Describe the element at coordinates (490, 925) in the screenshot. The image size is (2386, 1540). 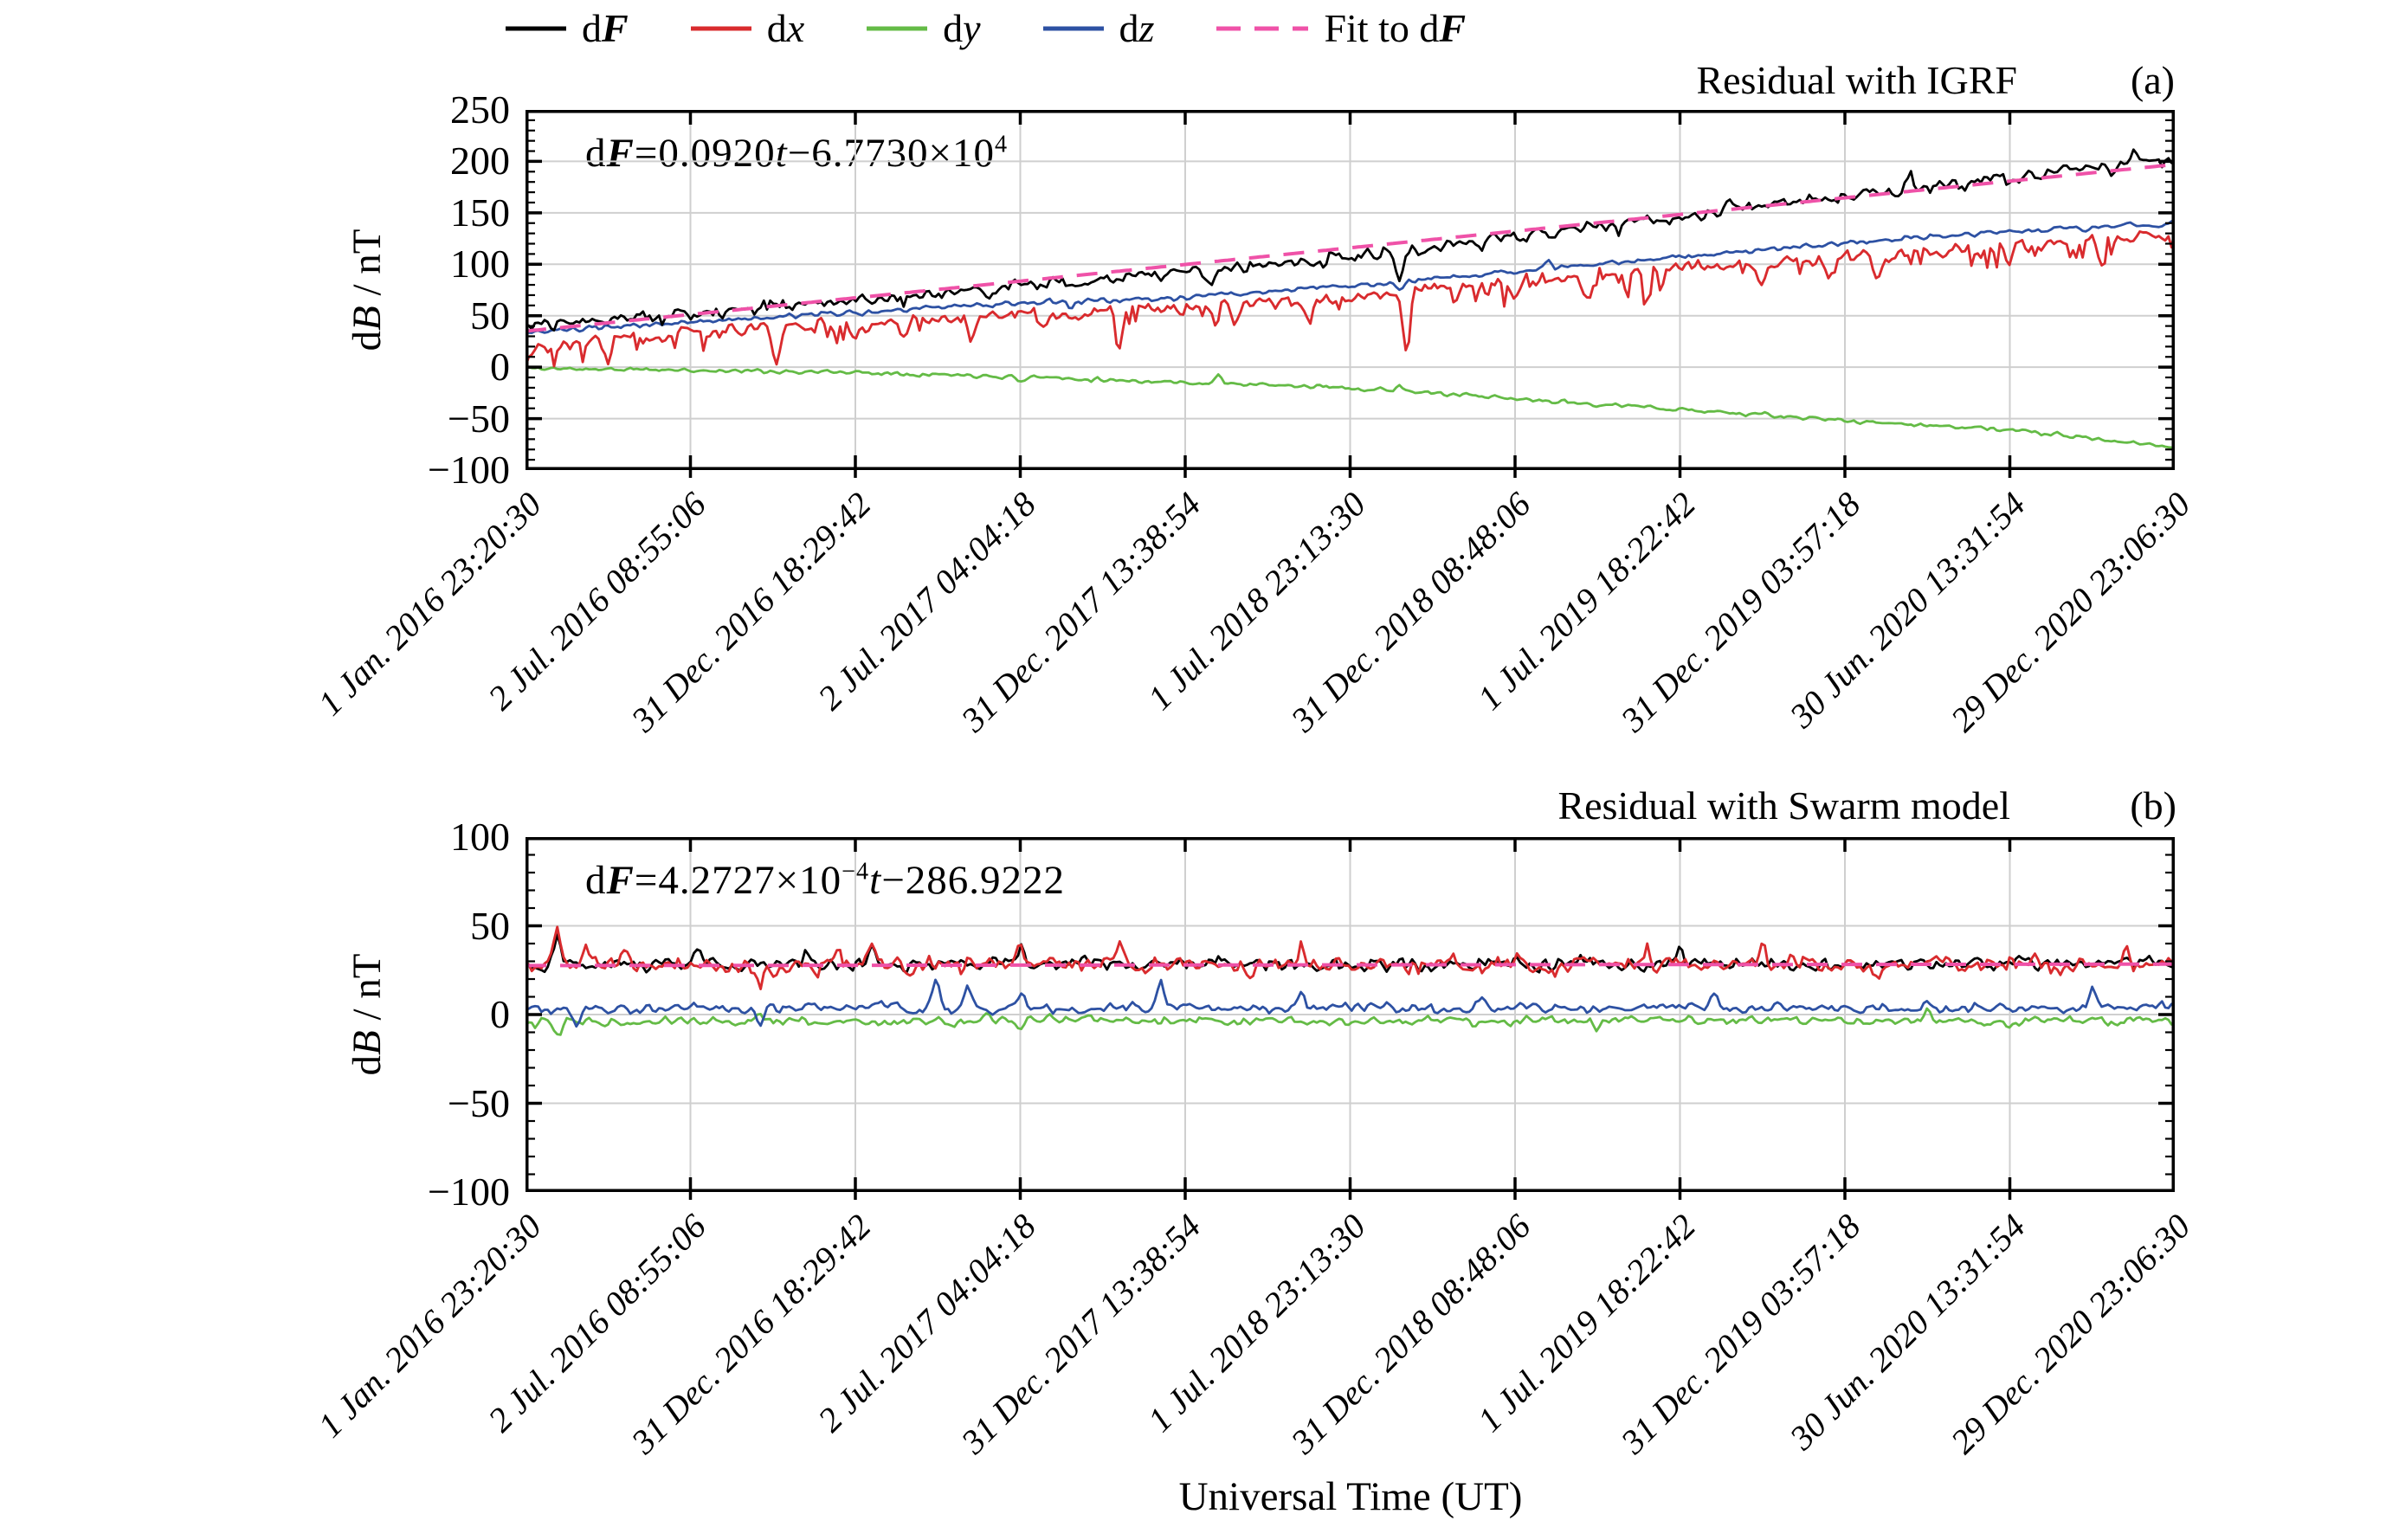
I see `y-tick-label-b-50: 50` at that location.